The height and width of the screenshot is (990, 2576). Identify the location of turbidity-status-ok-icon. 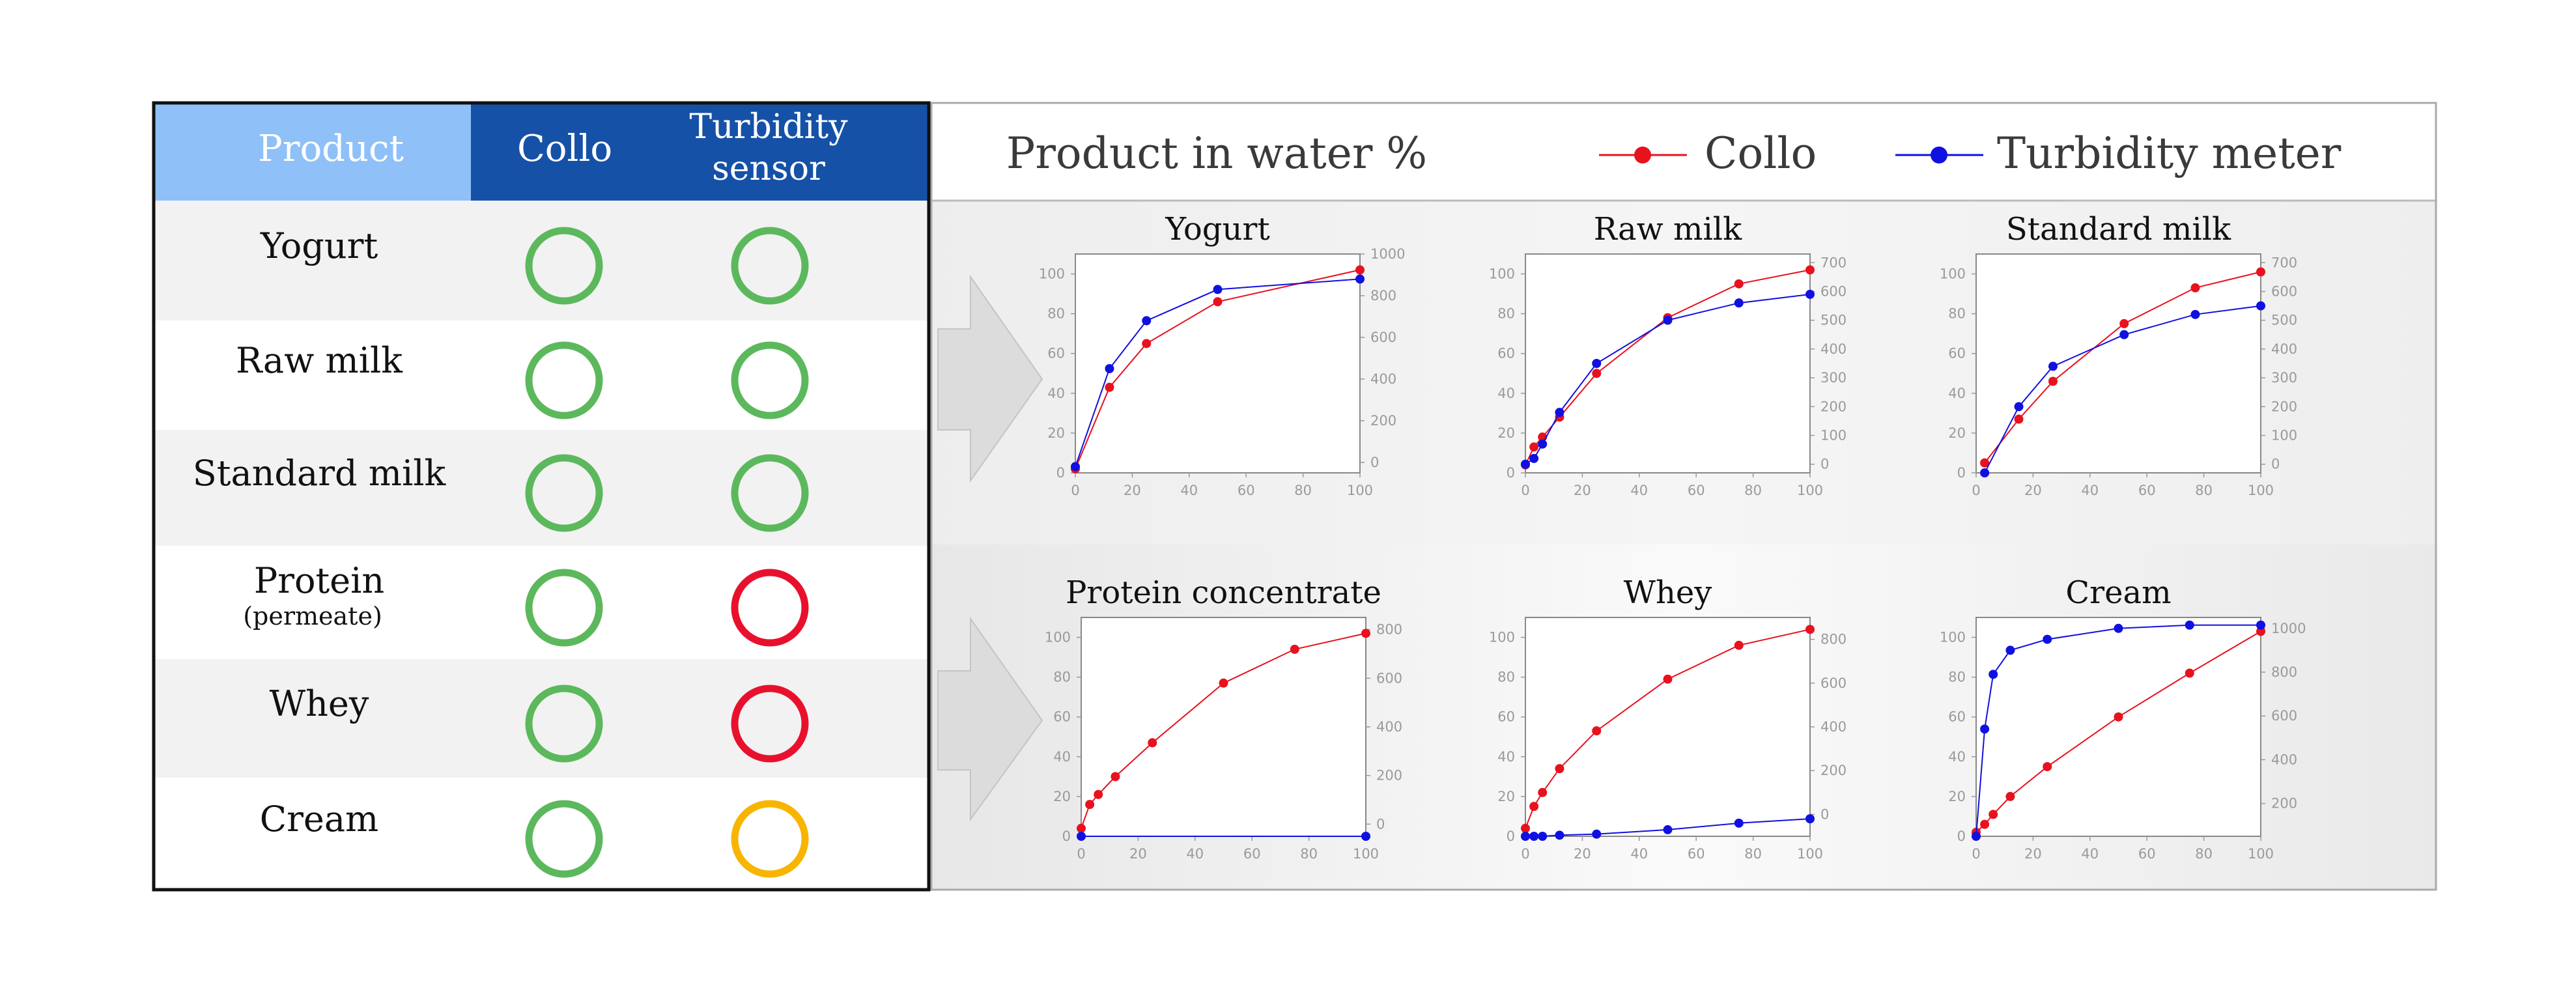
(770, 266).